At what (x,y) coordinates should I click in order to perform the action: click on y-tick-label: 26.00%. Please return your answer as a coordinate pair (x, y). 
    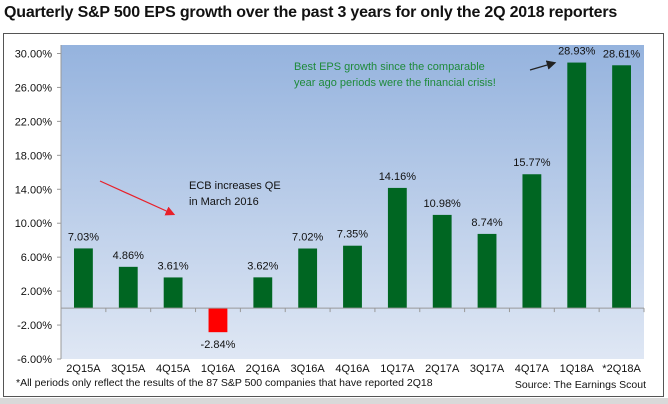
    Looking at the image, I should click on (34, 88).